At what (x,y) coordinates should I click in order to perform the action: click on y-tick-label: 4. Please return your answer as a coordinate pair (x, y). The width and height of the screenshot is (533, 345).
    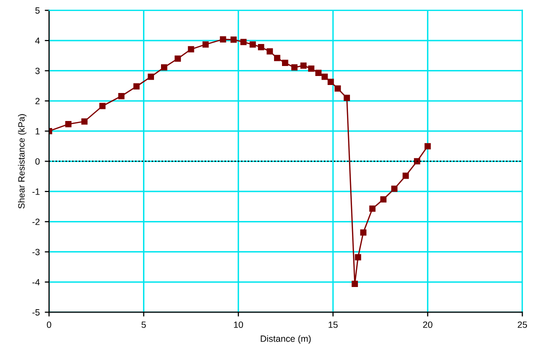
    Looking at the image, I should click on (37, 41).